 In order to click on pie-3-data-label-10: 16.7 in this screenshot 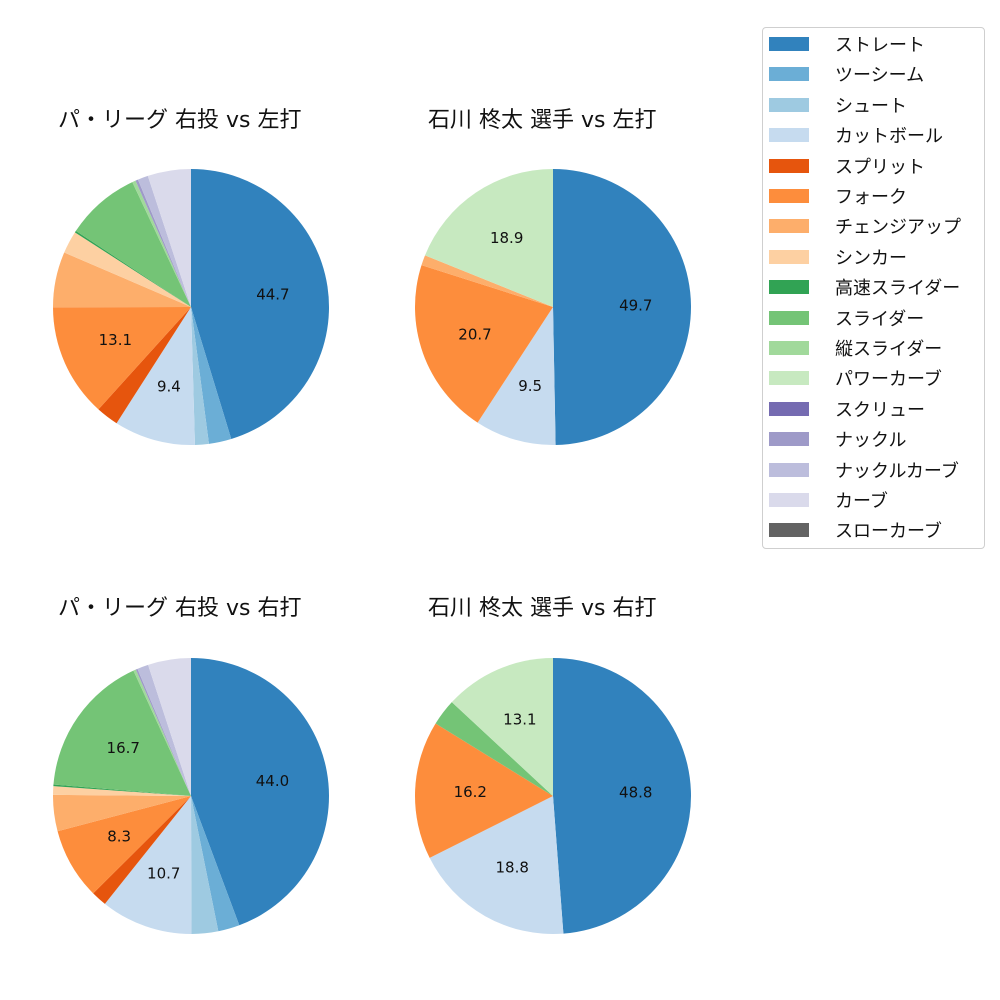, I will do `click(123, 748)`.